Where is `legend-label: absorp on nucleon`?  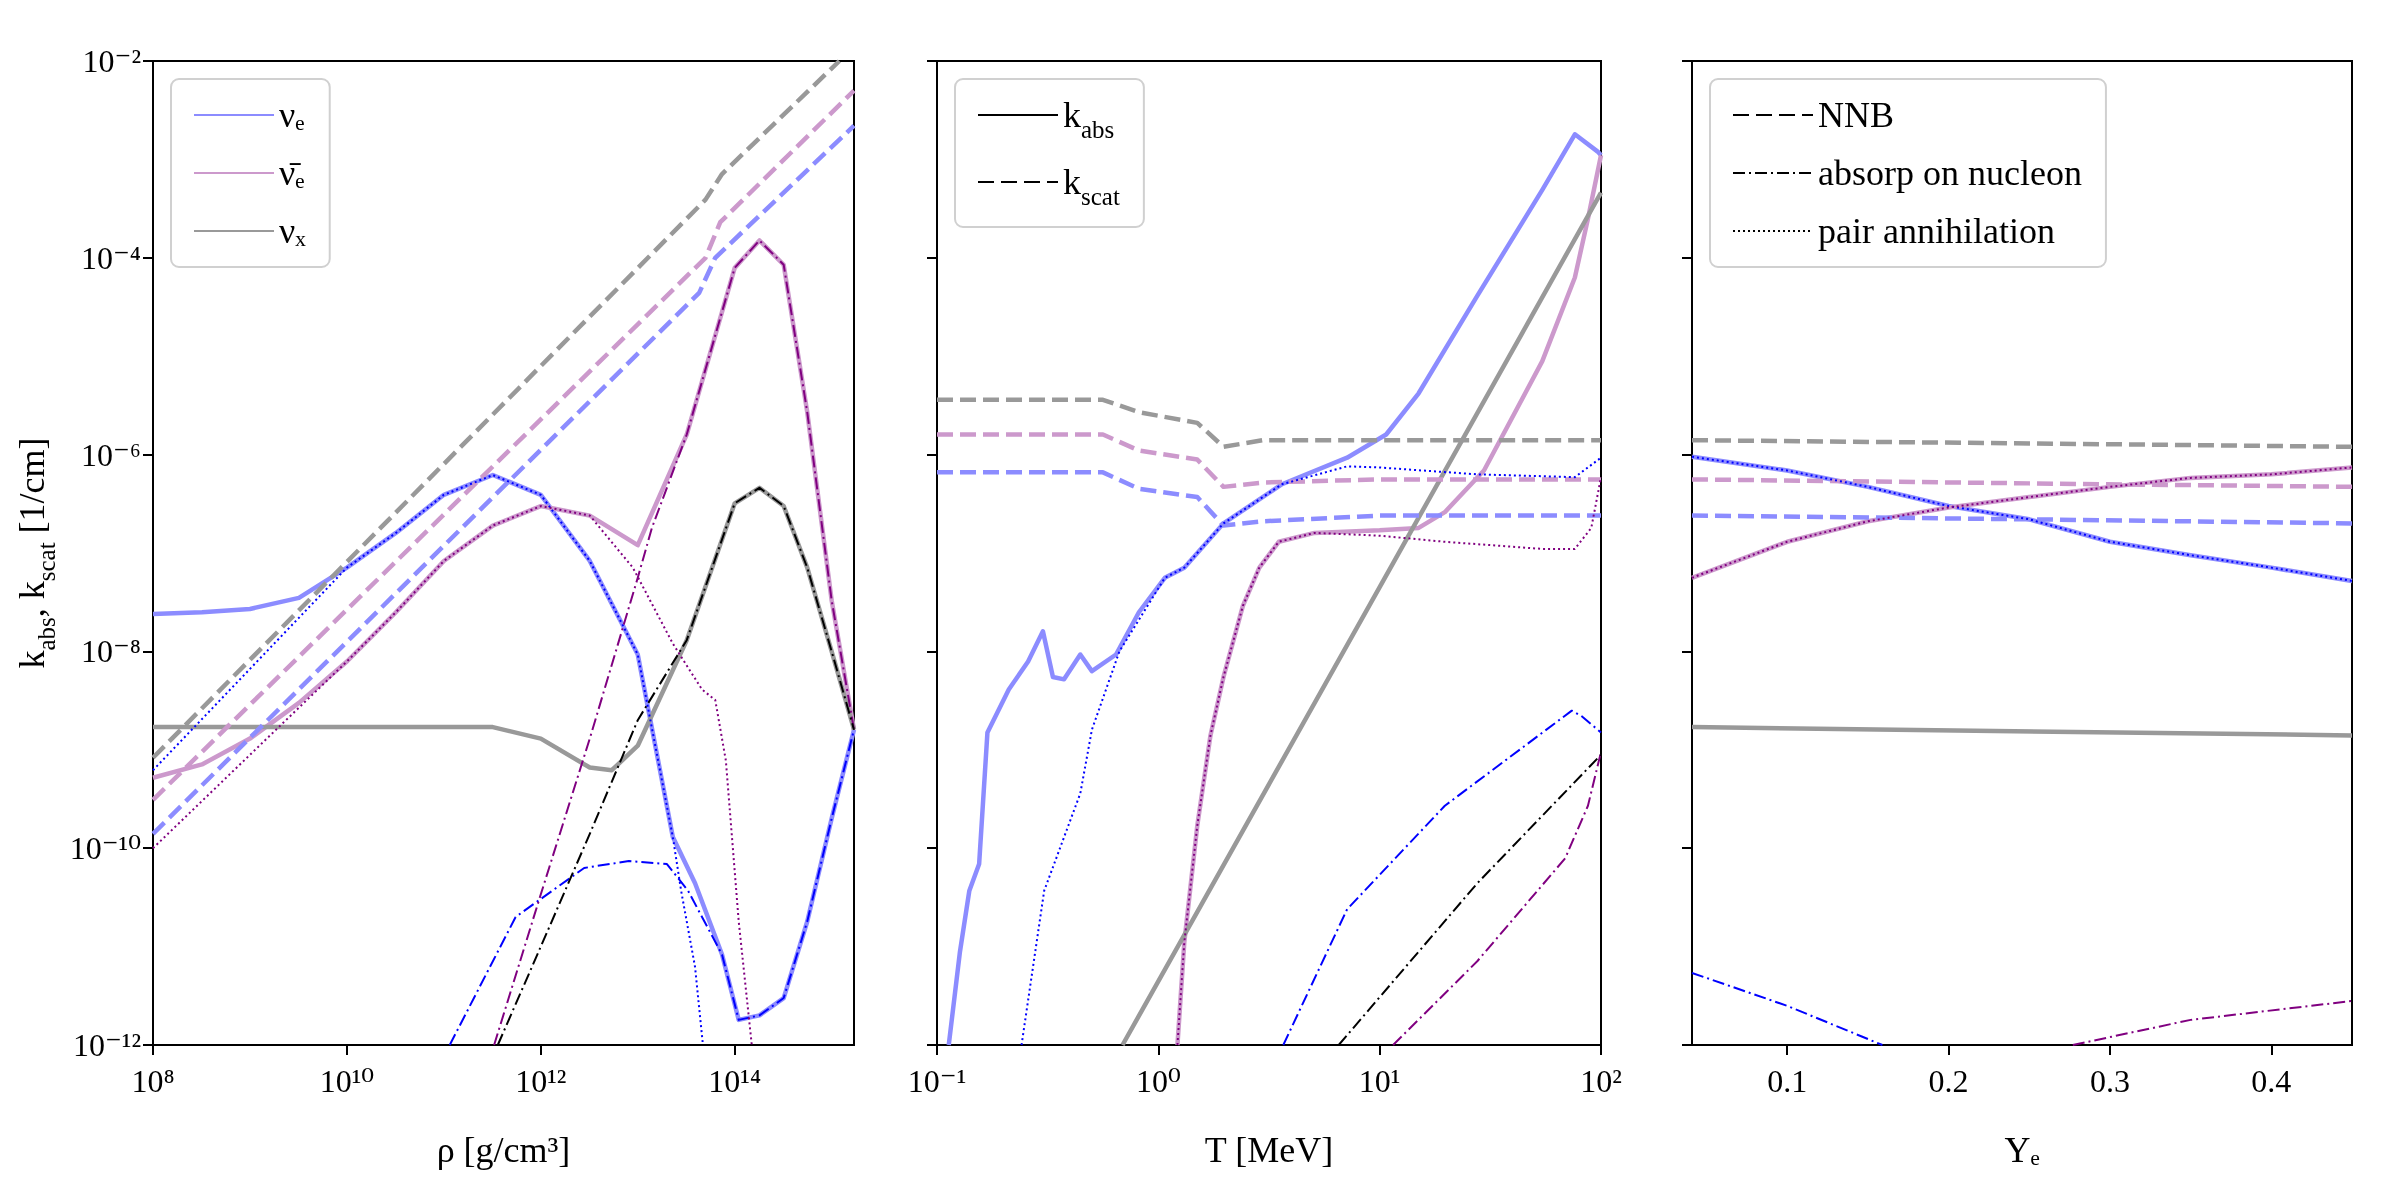
legend-label: absorp on nucleon is located at coordinates (1950, 173).